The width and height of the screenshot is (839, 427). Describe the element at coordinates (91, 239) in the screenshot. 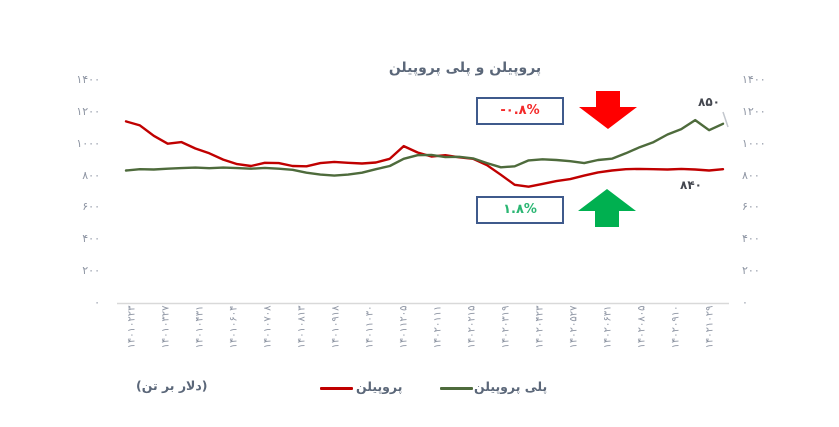

I see `y-tick-label-left: ۴۰۰` at that location.